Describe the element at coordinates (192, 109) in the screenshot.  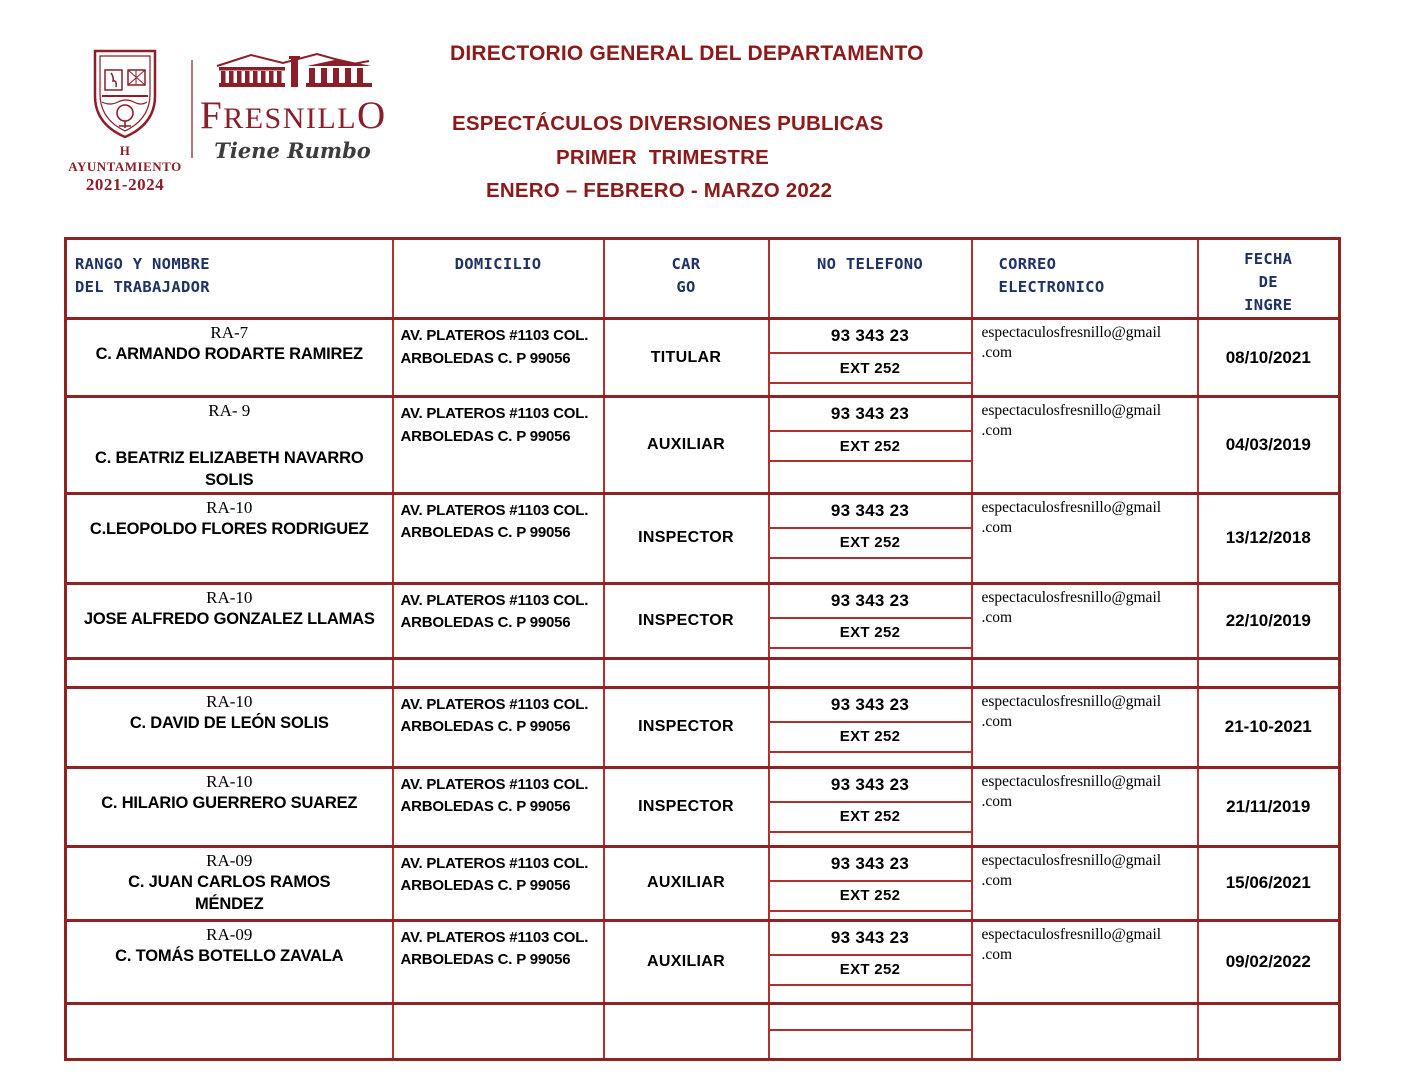
I see `logo-divider` at that location.